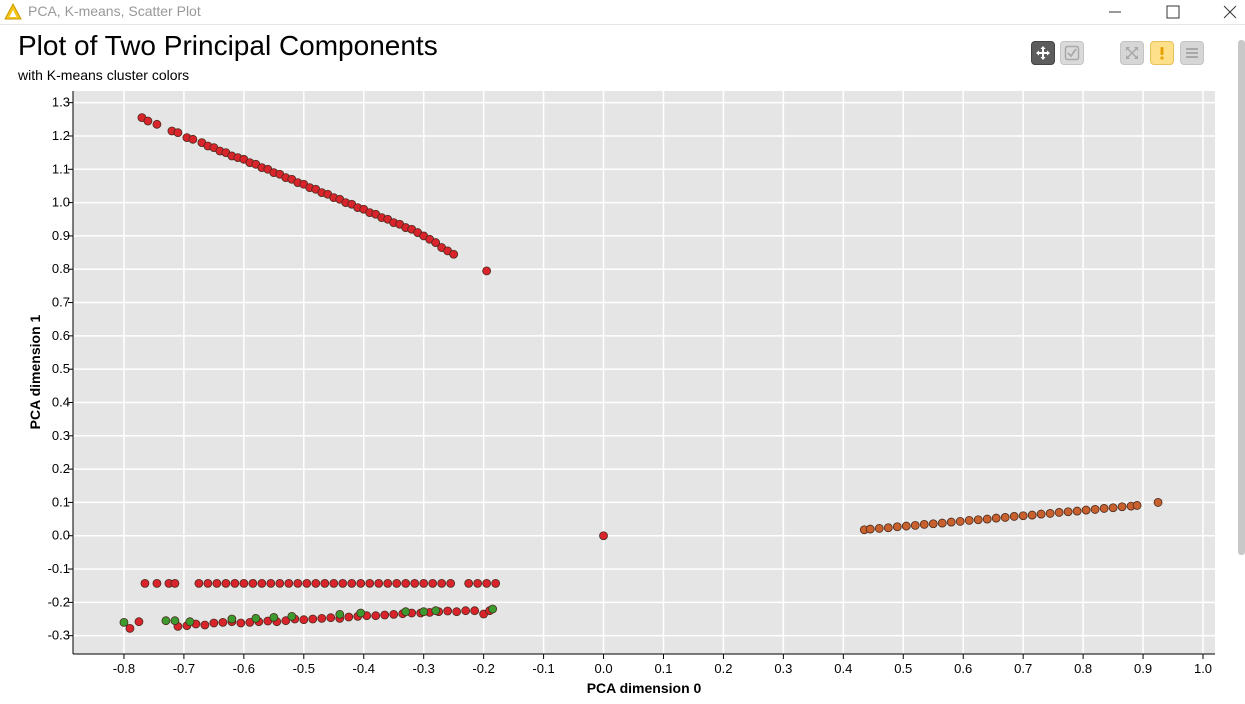 This screenshot has height=704, width=1245. Describe the element at coordinates (1226, 12) in the screenshot. I see `close-button` at that location.